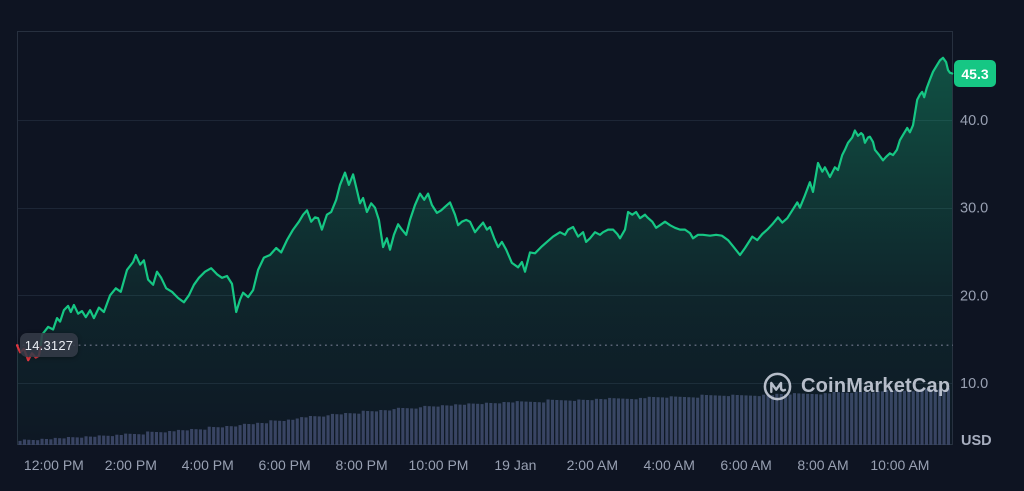  I want to click on coinmarketcap-watermark: CoinMarketCap, so click(856, 386).